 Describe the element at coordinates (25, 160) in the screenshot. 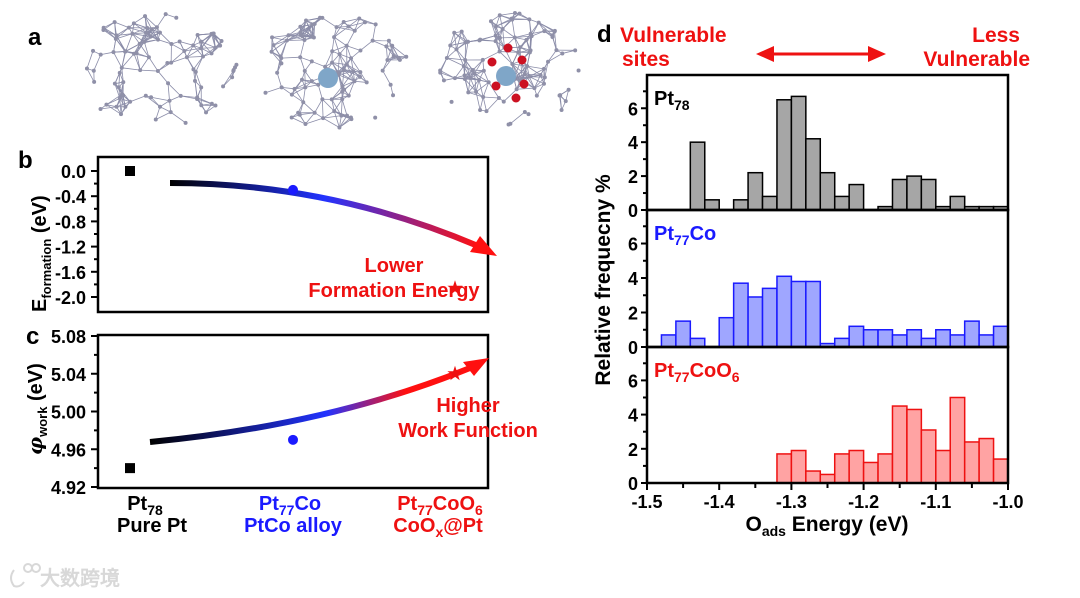

I see `panel-label-b: b` at that location.